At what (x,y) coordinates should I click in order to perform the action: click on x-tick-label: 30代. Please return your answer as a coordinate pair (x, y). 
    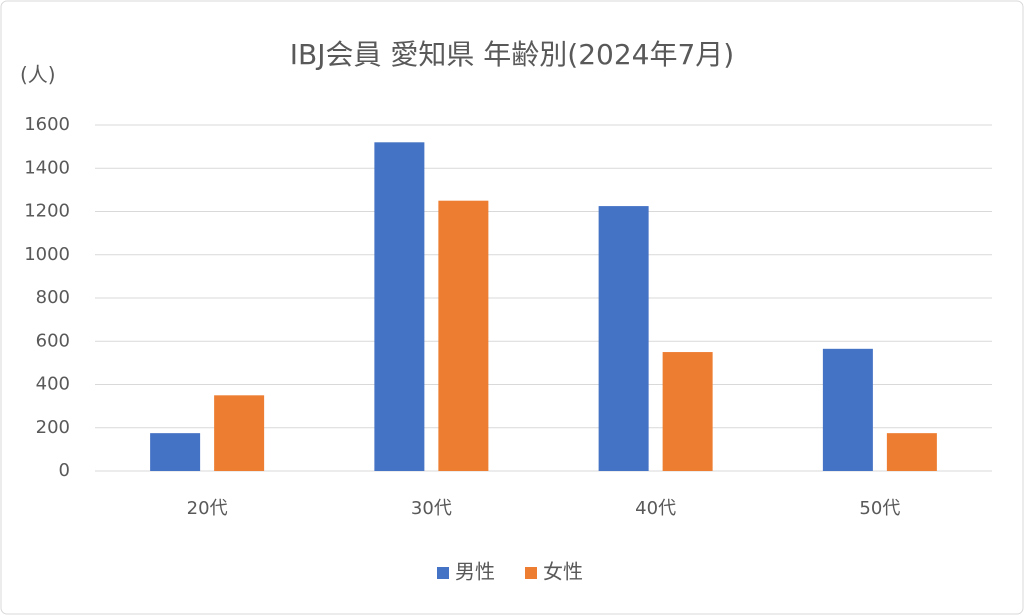
    Looking at the image, I should click on (431, 508).